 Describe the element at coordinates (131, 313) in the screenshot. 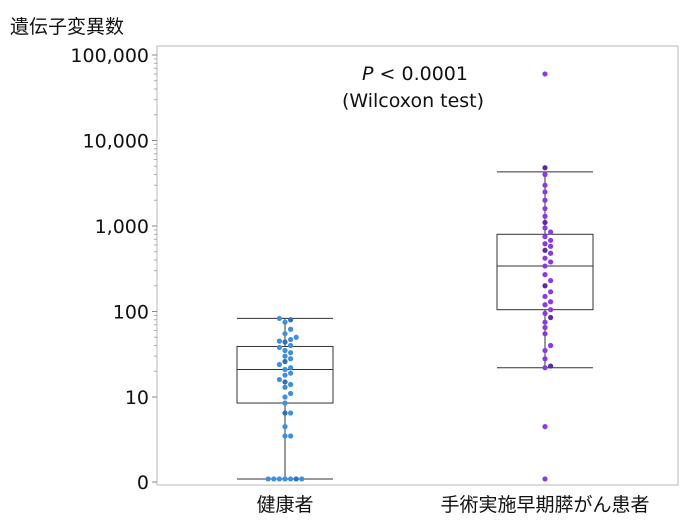

I see `y-tick-label-2: 100` at that location.